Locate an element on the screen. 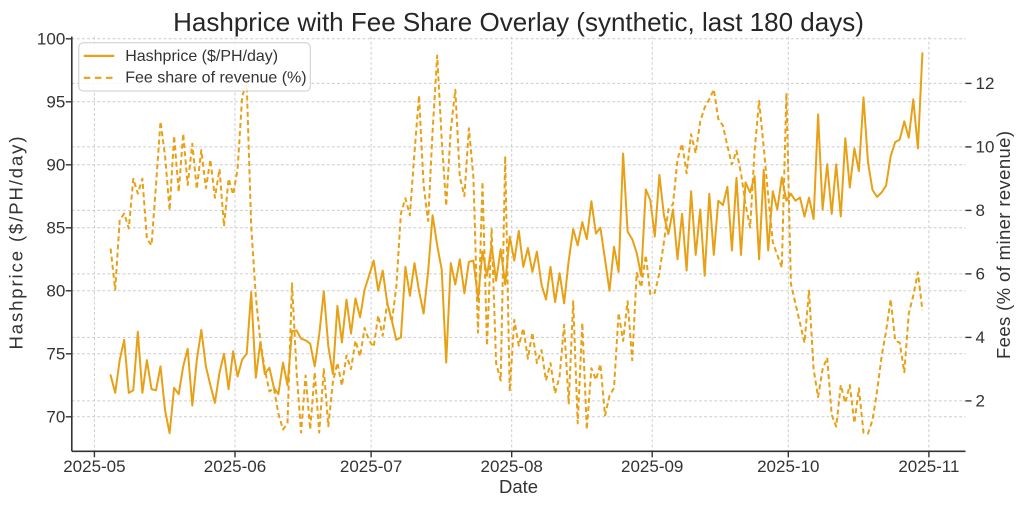  svg-text: 6 is located at coordinates (980, 273).